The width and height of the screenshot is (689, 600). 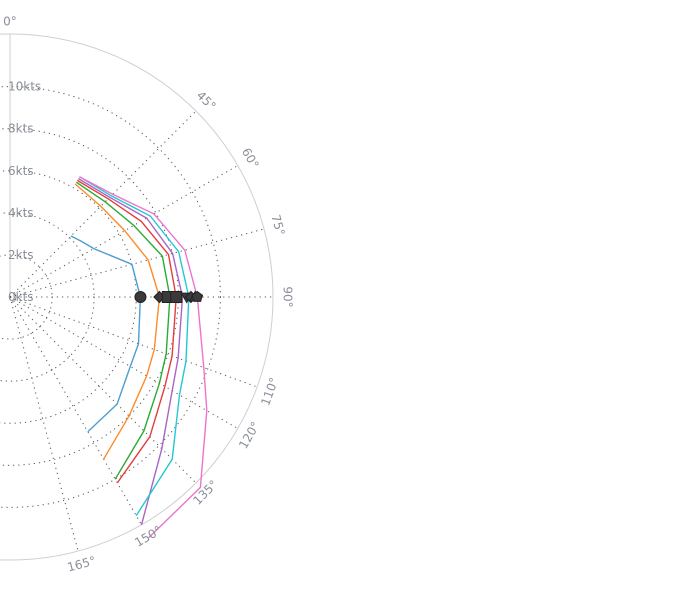 I want to click on angle-label: 165°, so click(x=82, y=564).